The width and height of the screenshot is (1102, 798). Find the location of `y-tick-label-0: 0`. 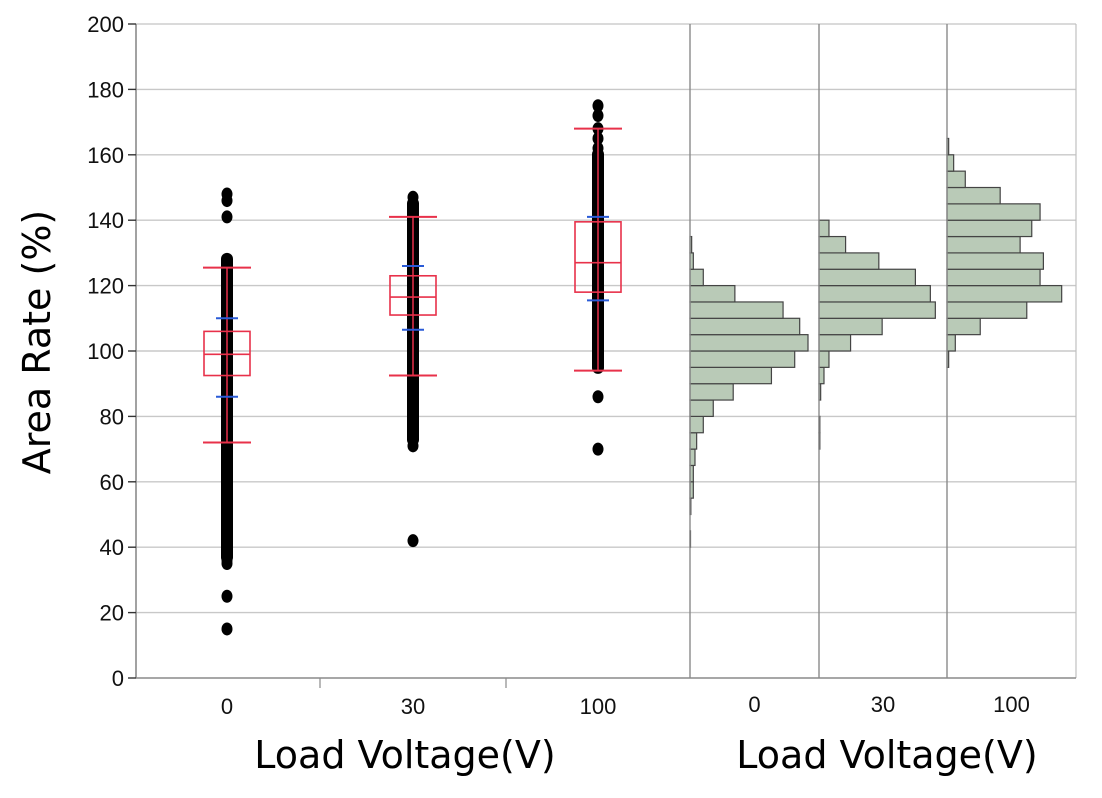

y-tick-label-0: 0 is located at coordinates (118, 678).